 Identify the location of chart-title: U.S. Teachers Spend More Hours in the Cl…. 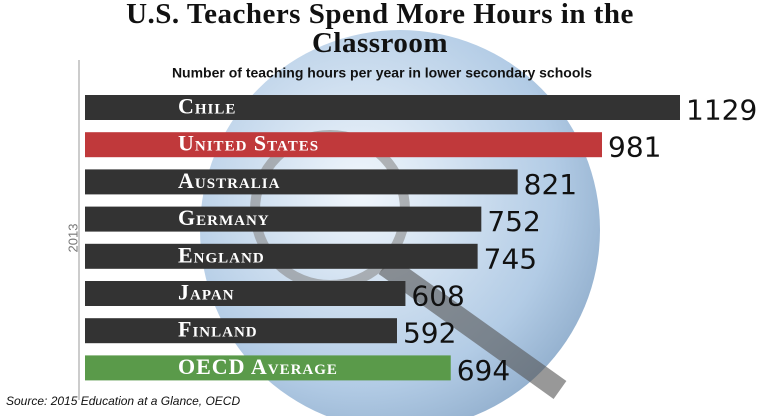
(380, 29).